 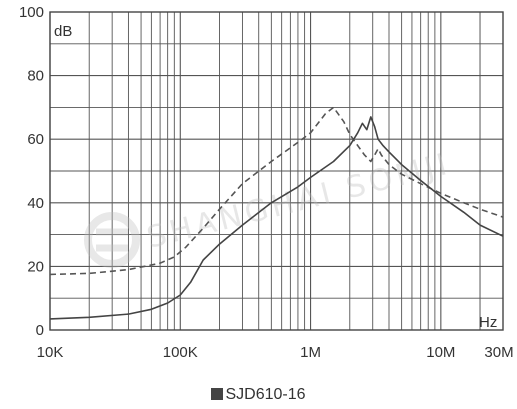 I want to click on legend: SJD610-16, so click(x=258, y=395).